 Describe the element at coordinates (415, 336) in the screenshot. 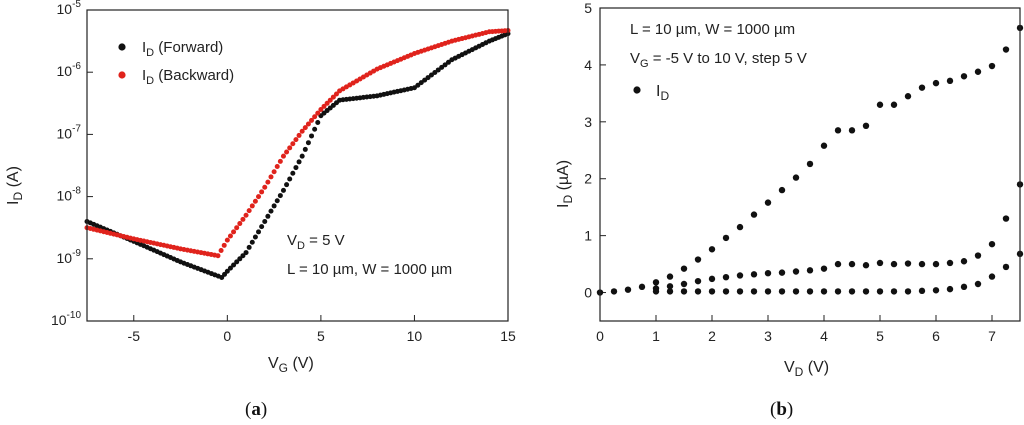

I see `chart-a-xtick-label: 10` at that location.